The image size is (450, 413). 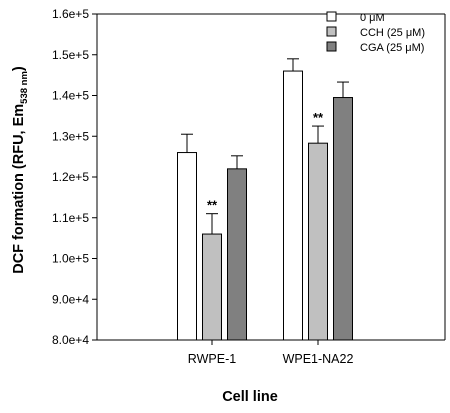 What do you see at coordinates (70, 55) in the screenshot?
I see `y-tick-label: 1.5e+5` at bounding box center [70, 55].